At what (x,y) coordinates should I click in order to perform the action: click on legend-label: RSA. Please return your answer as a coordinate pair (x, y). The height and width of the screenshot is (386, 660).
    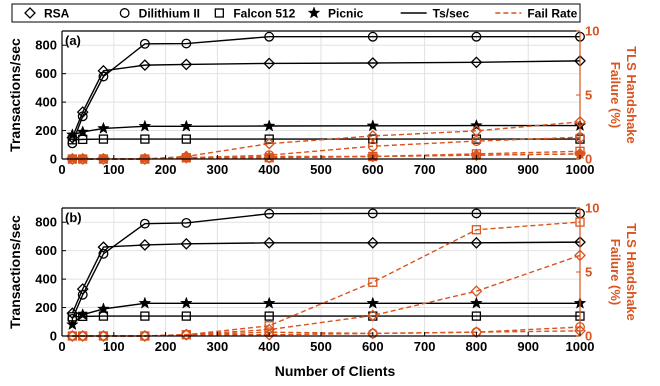
    Looking at the image, I should click on (57, 14).